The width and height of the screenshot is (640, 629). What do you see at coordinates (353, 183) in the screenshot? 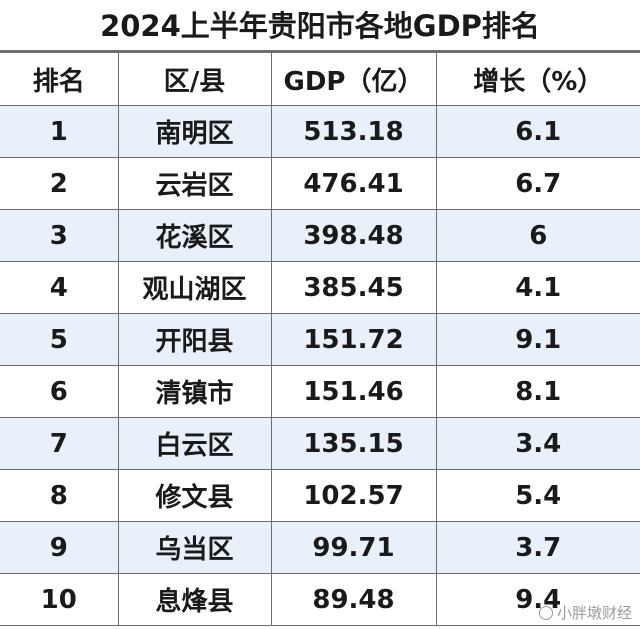
I see `cell-gdp: 476.41` at bounding box center [353, 183].